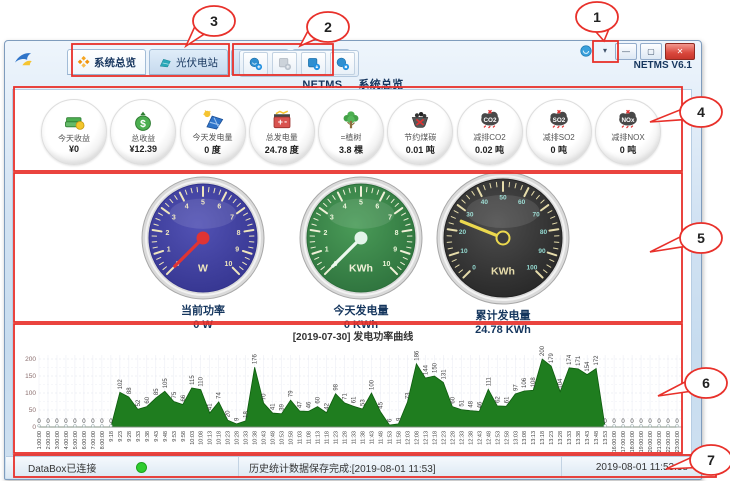 Image resolution: width=730 pixels, height=481 pixels. Describe the element at coordinates (301, 404) in the screenshot. I see `svg-text: 47` at that location.